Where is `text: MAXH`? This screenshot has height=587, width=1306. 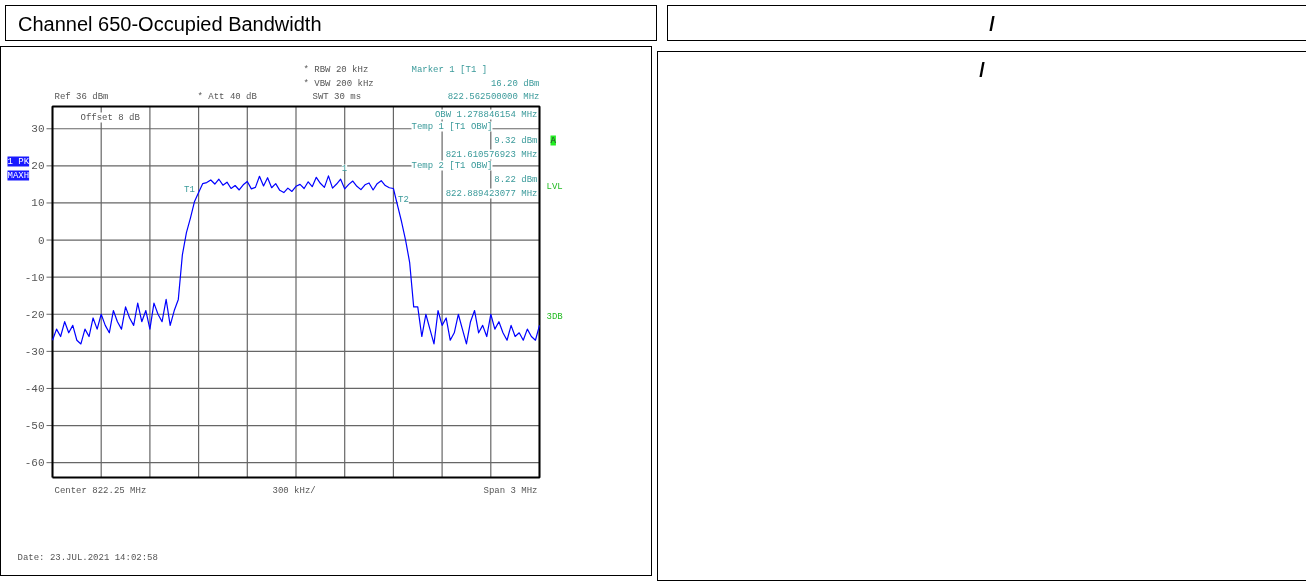 text: MAXH is located at coordinates (18, 175).